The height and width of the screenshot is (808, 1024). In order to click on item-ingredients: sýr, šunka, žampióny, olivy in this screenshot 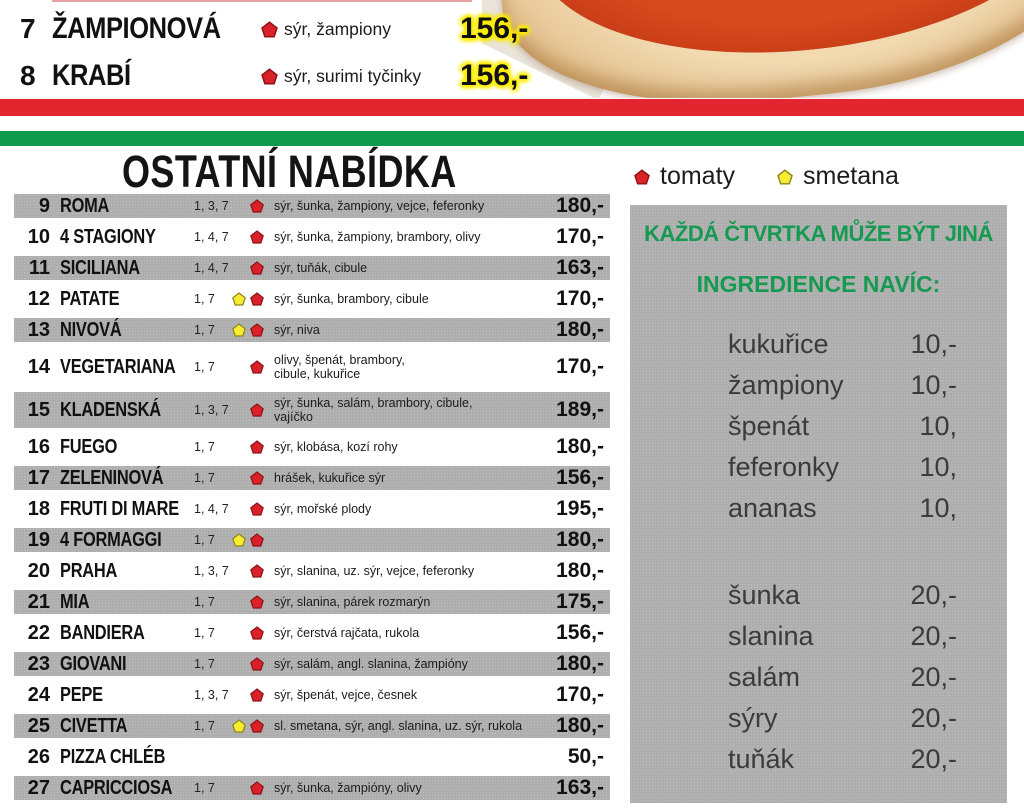, I will do `click(348, 788)`.